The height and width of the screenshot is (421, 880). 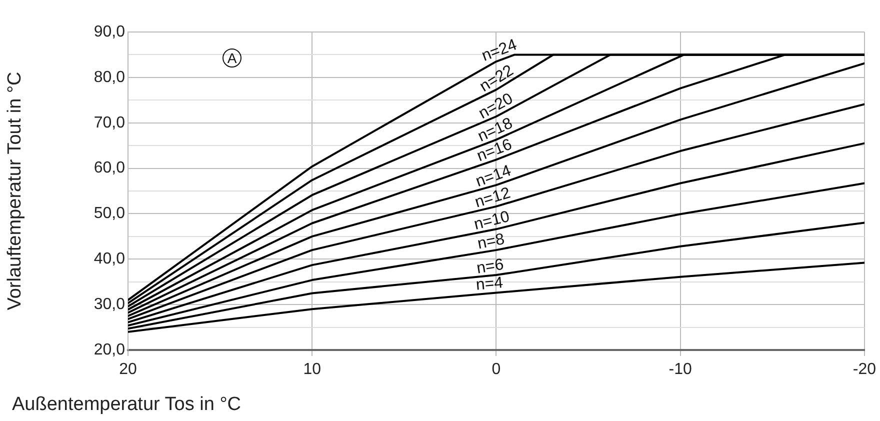 What do you see at coordinates (110, 304) in the screenshot?
I see `y-tick-label: 30,0` at bounding box center [110, 304].